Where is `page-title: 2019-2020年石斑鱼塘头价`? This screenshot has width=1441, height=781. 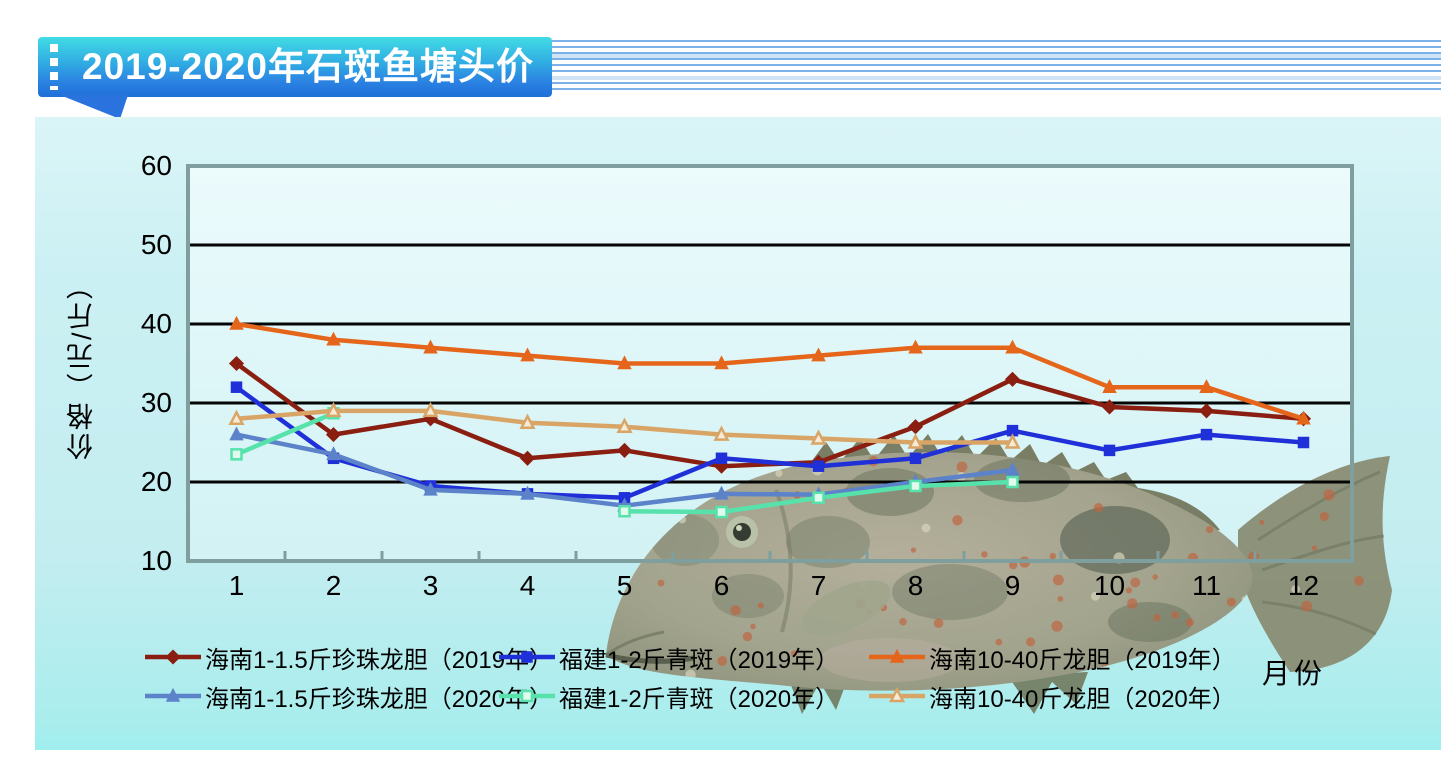 page-title: 2019-2020年石斑鱼塘头价 is located at coordinates (308, 66).